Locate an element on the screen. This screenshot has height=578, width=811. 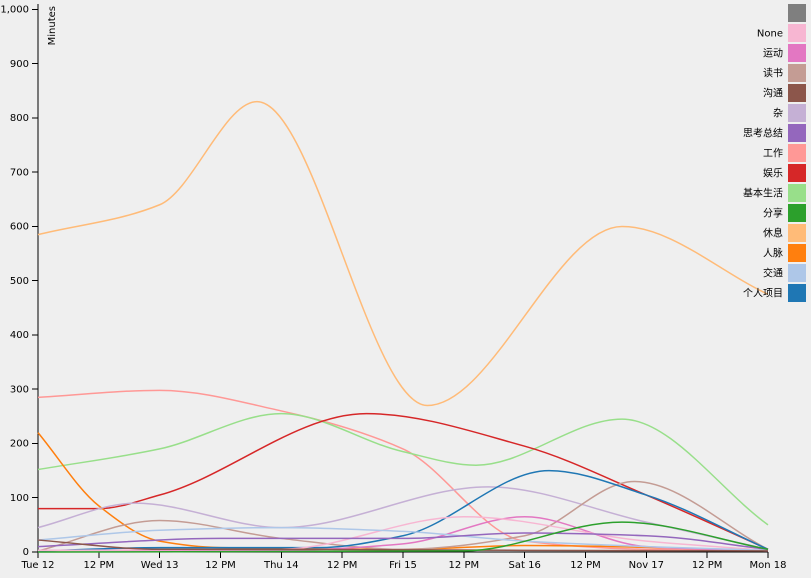
x-tick-label: Tue 12 is located at coordinates (38, 565).